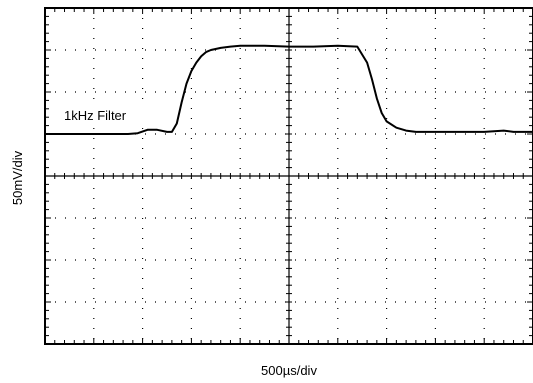  What do you see at coordinates (95, 115) in the screenshot?
I see `annotation-label: 1kHz Filter` at bounding box center [95, 115].